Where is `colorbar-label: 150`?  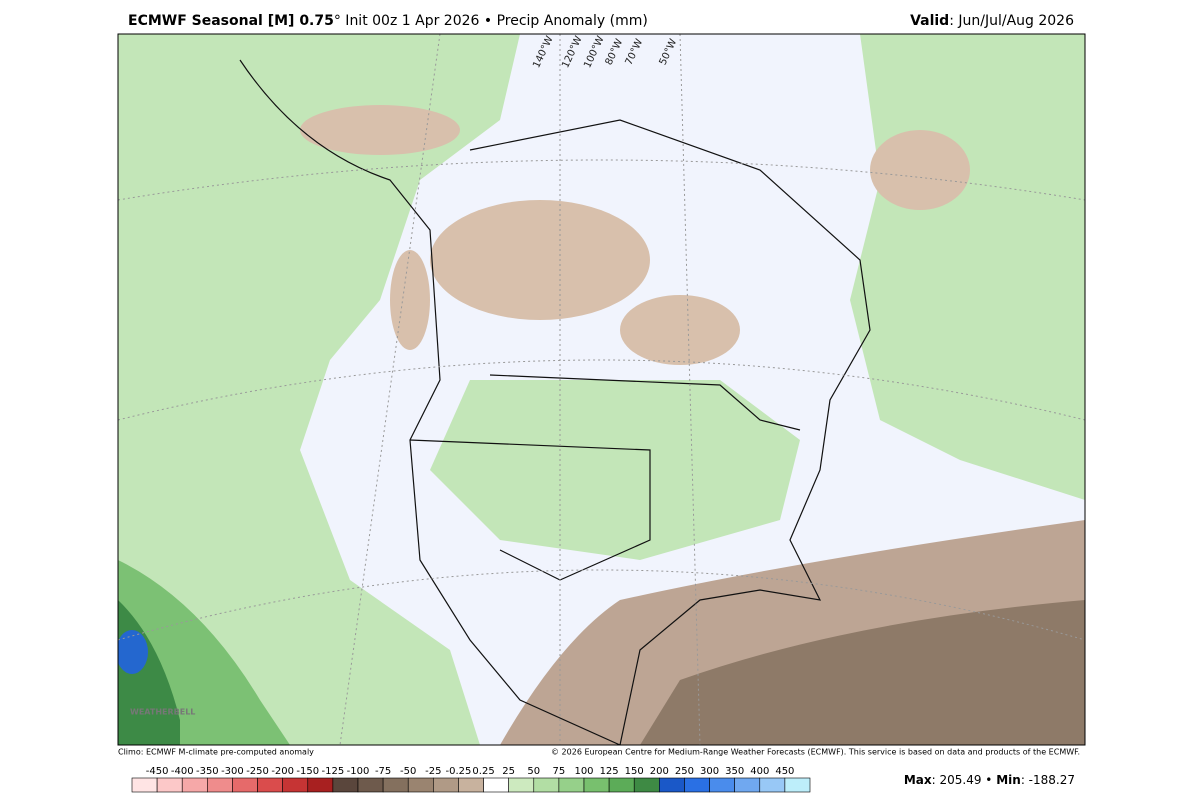 colorbar-label: 150 is located at coordinates (634, 771).